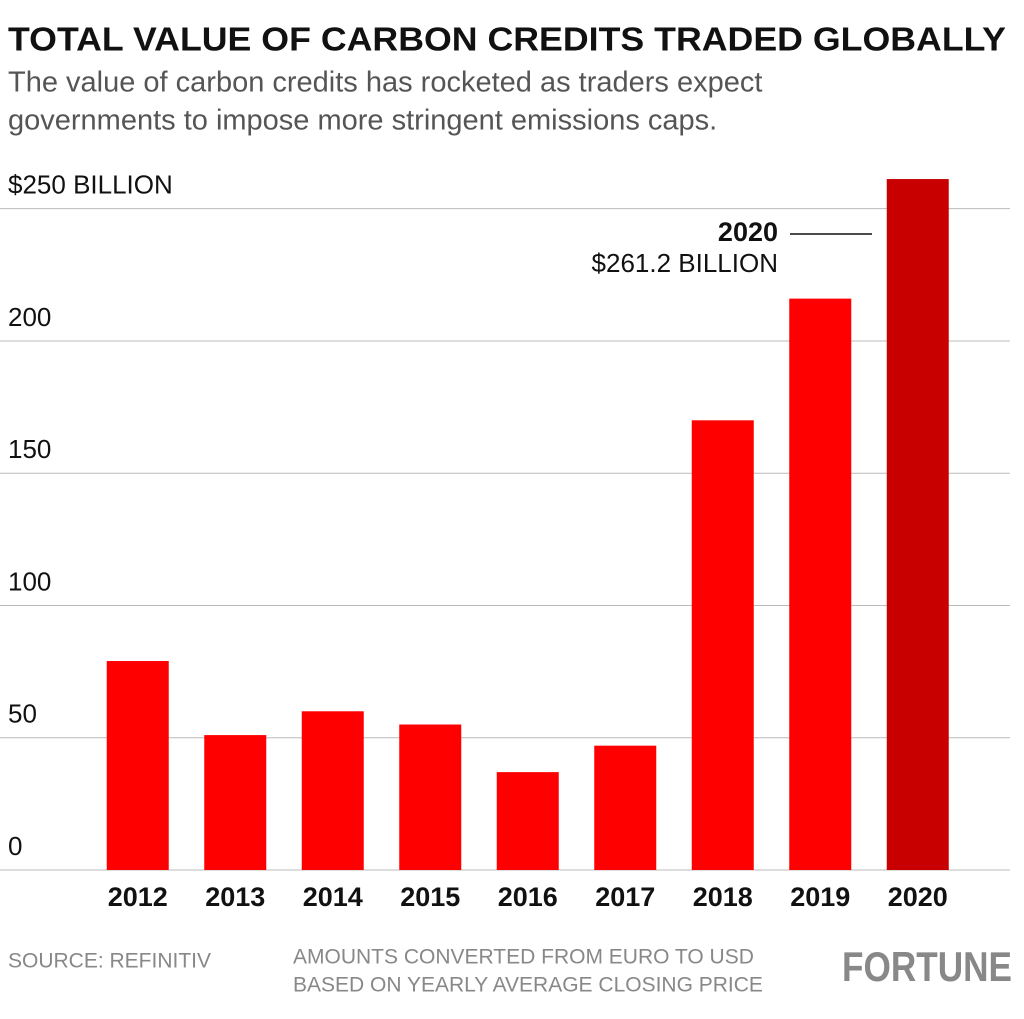  What do you see at coordinates (748, 232) in the screenshot?
I see `annotation-year: 2020` at bounding box center [748, 232].